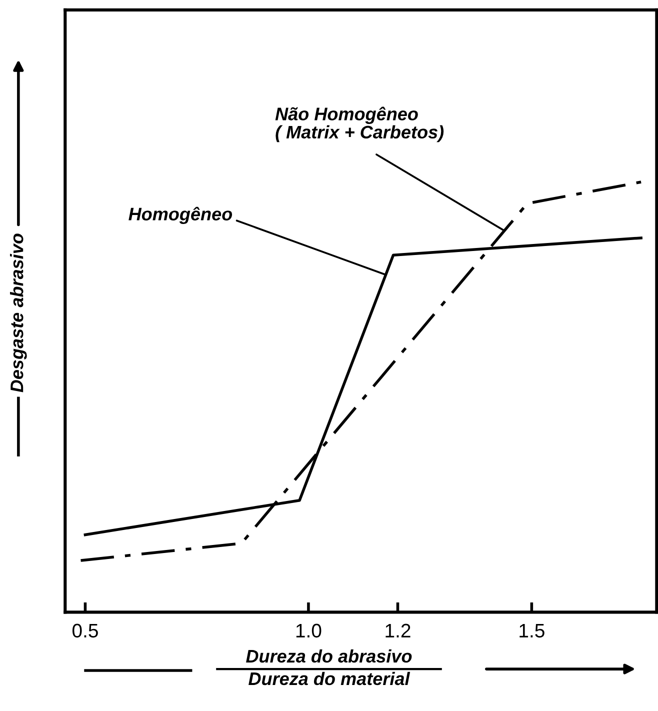 The width and height of the screenshot is (658, 711). Describe the element at coordinates (309, 631) in the screenshot. I see `x-tick-label: 1.0` at that location.